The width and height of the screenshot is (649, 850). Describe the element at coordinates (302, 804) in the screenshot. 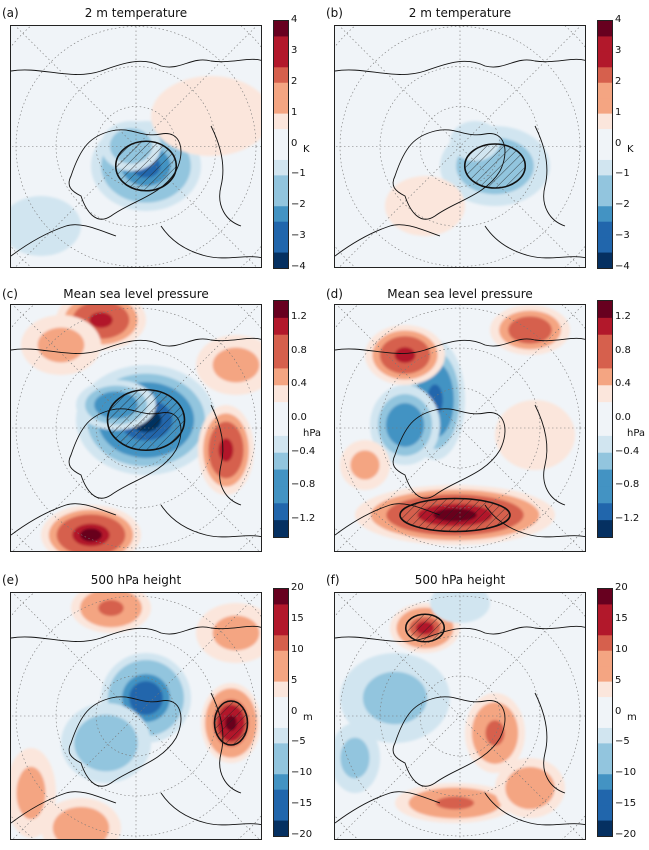

I see `colorbar-tick-label: −15` at that location.